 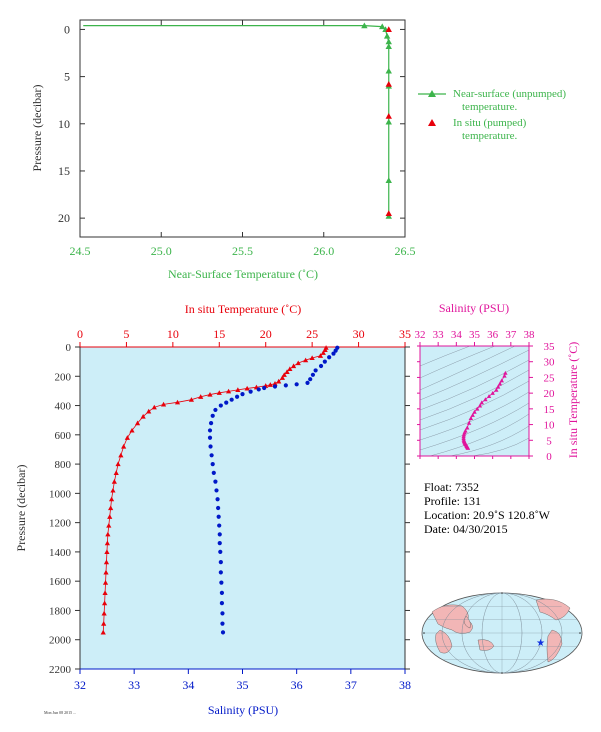 What do you see at coordinates (540, 643) in the screenshot?
I see `float-location-marker: ★` at bounding box center [540, 643].